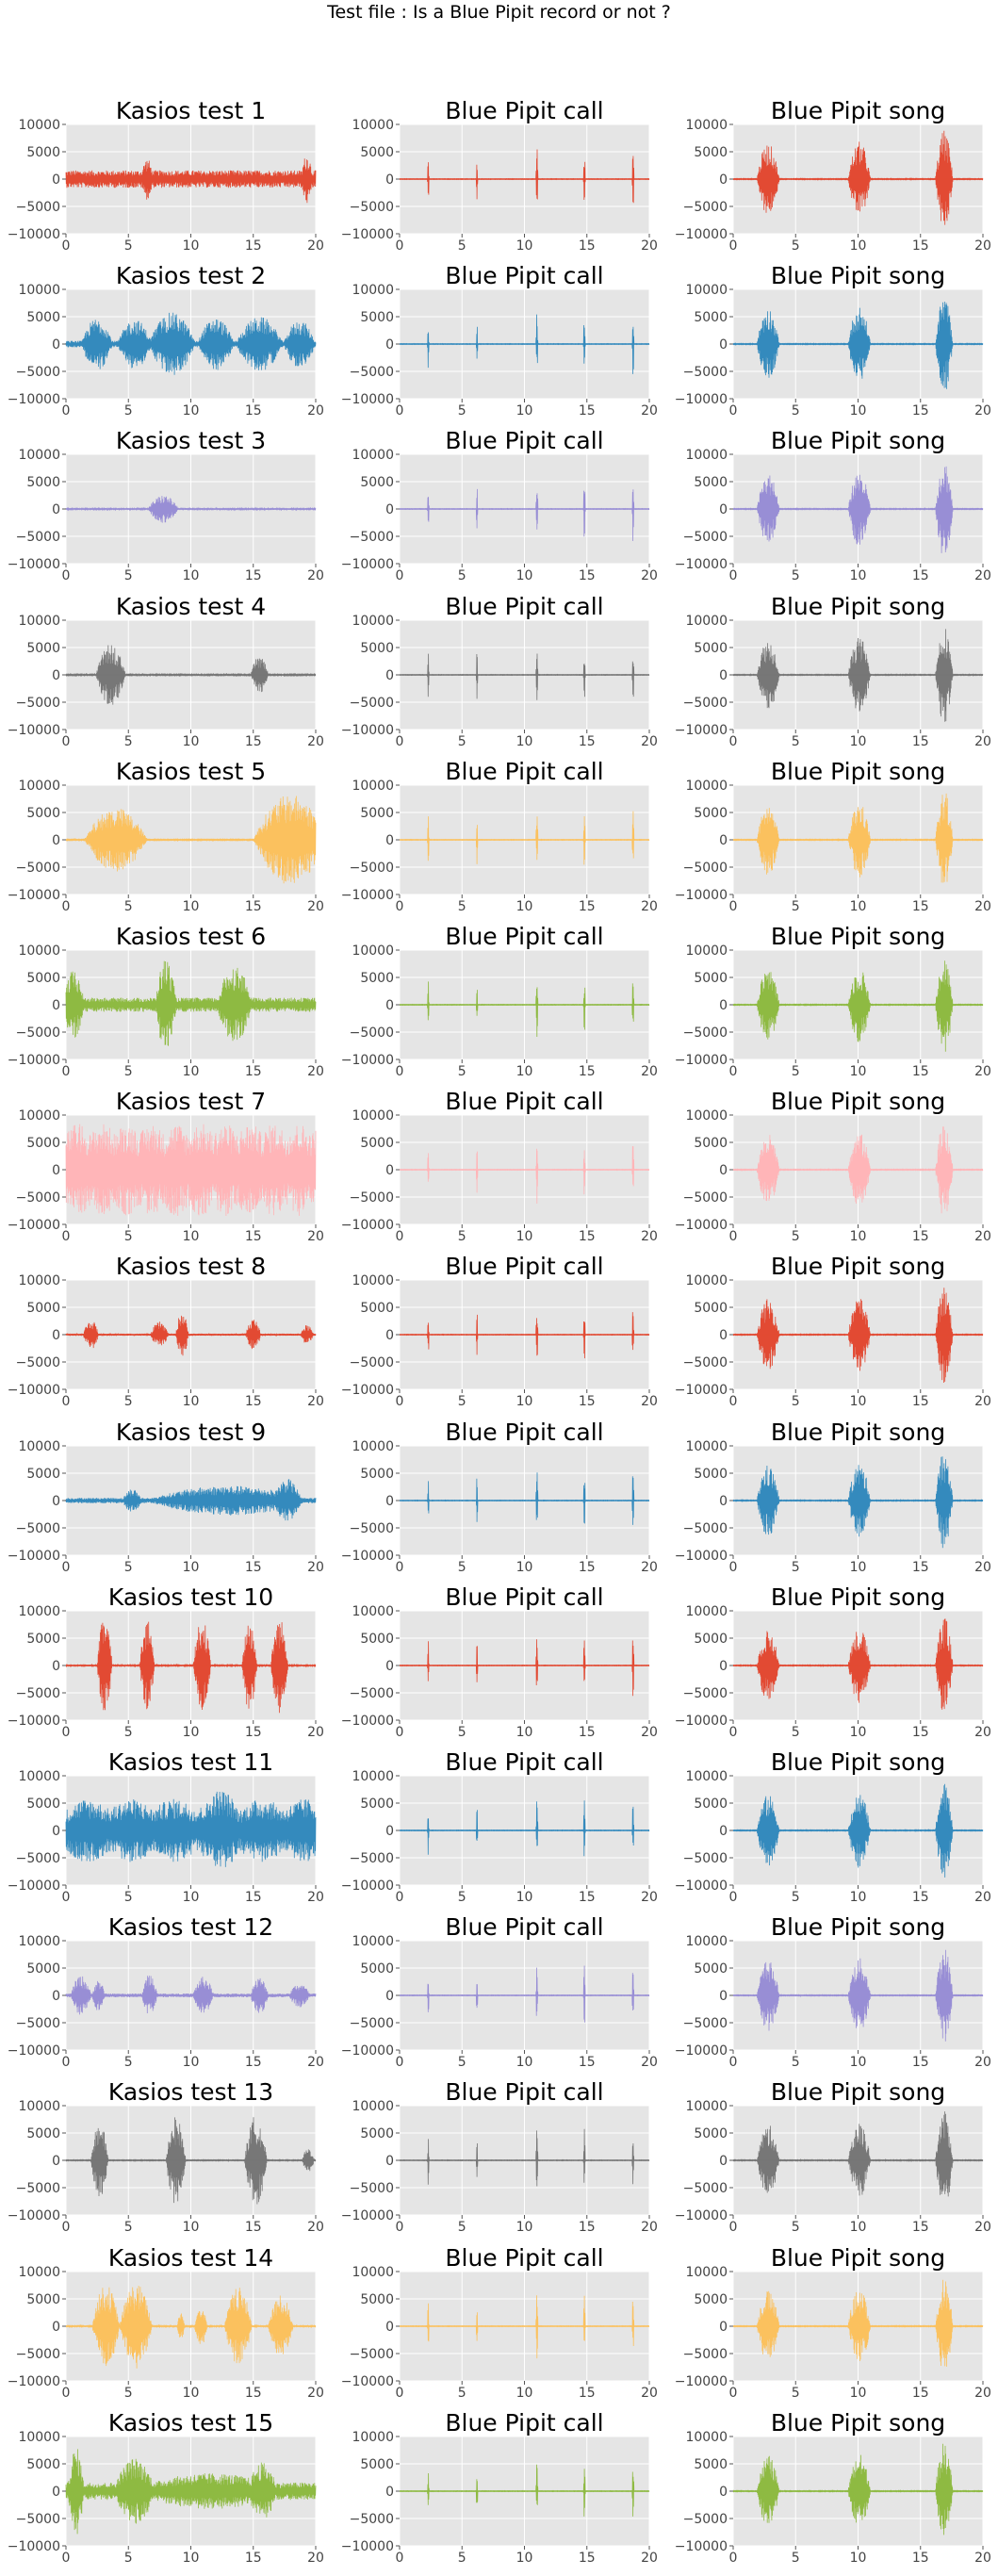  Describe the element at coordinates (191, 275) in the screenshot. I see `panel-title: Kasios test 2` at that location.